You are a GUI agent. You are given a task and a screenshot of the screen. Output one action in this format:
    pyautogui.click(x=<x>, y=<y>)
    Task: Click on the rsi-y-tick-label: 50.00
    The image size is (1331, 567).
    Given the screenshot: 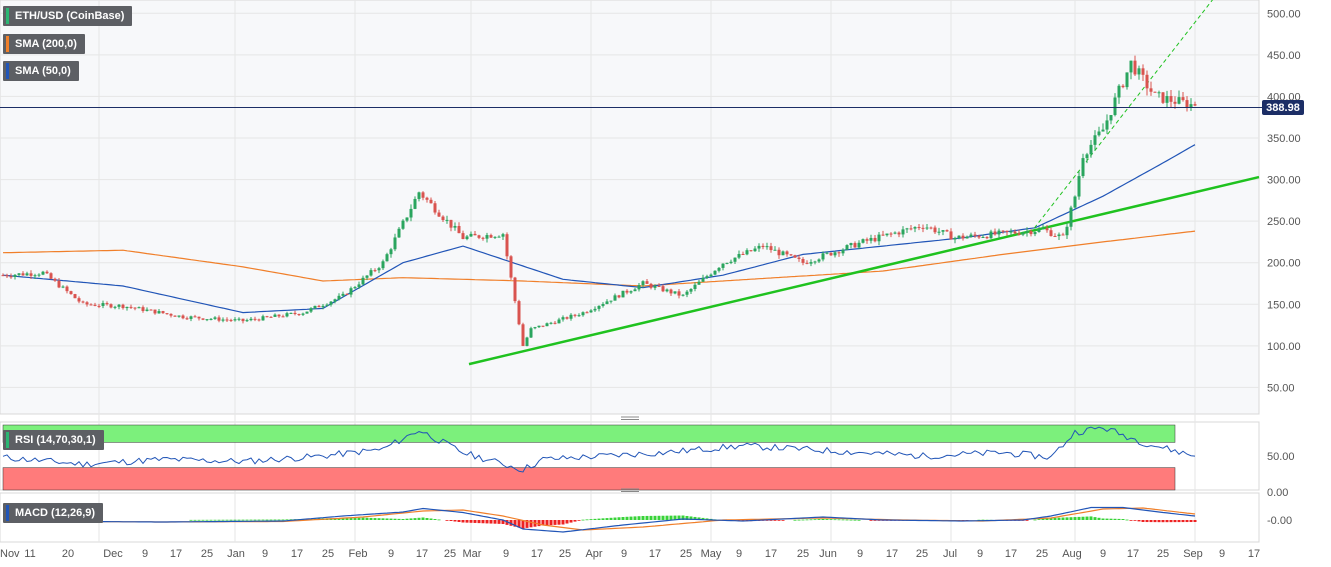 What is the action you would take?
    pyautogui.click(x=1281, y=457)
    